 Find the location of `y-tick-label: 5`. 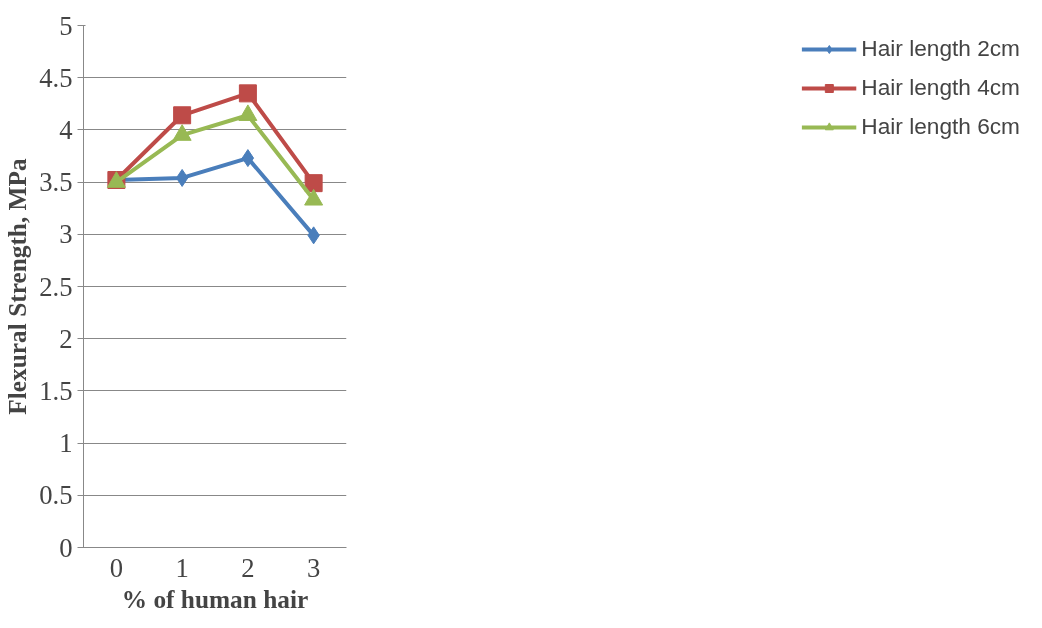

y-tick-label: 5 is located at coordinates (66, 25).